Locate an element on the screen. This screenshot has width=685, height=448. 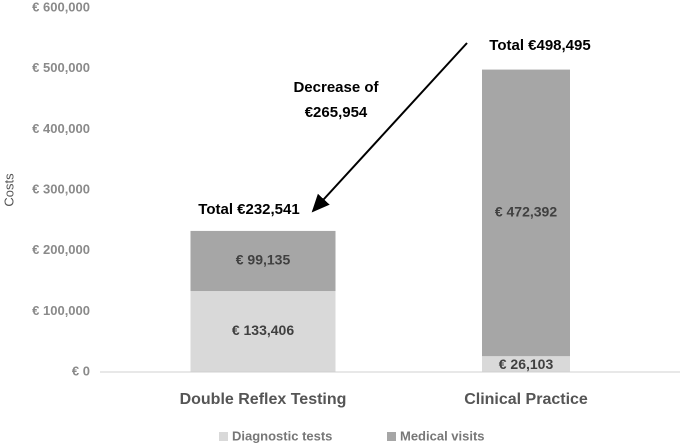
y-tick-label: € 0 is located at coordinates (81, 370).